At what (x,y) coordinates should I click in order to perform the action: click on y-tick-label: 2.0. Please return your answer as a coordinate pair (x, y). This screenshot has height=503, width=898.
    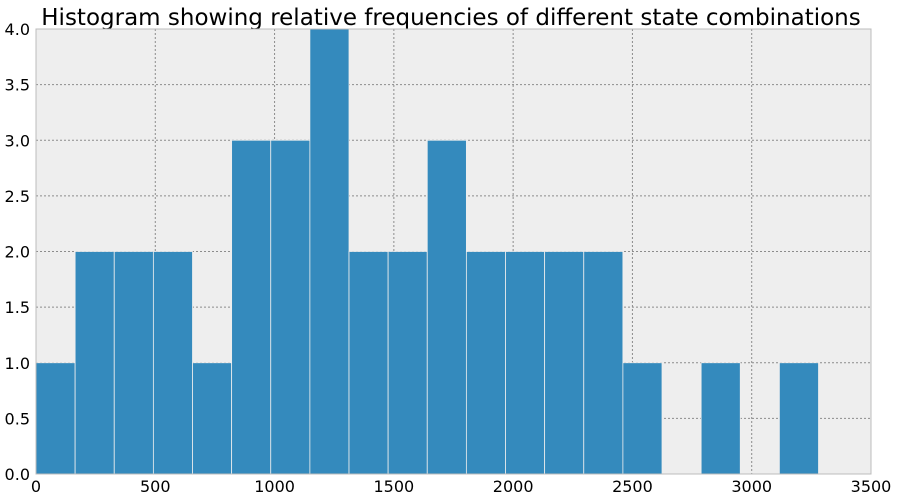
    Looking at the image, I should click on (17, 252).